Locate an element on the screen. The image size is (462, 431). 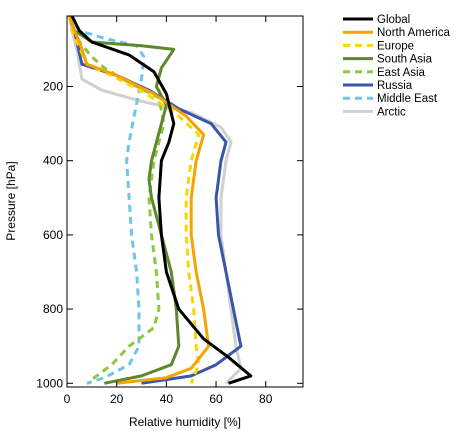
legend-label-middle-east: Middle East is located at coordinates (407, 99).